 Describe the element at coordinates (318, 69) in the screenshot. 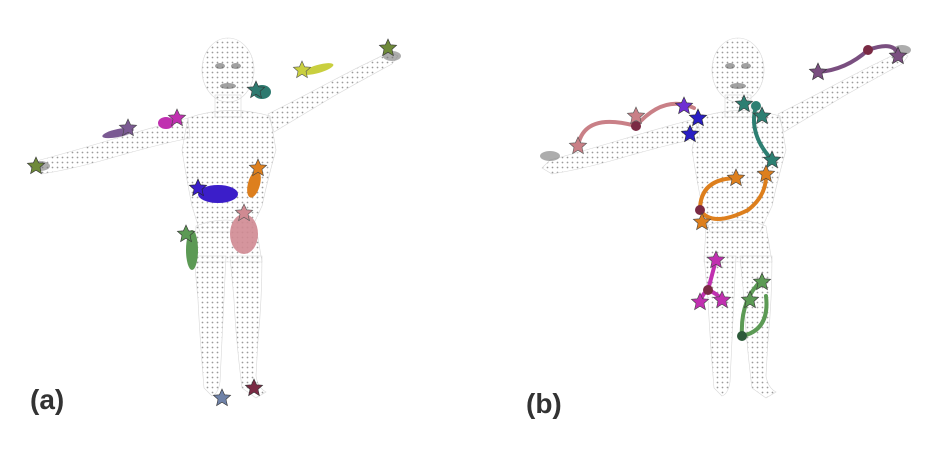

I see `cluster-yellow-a` at that location.